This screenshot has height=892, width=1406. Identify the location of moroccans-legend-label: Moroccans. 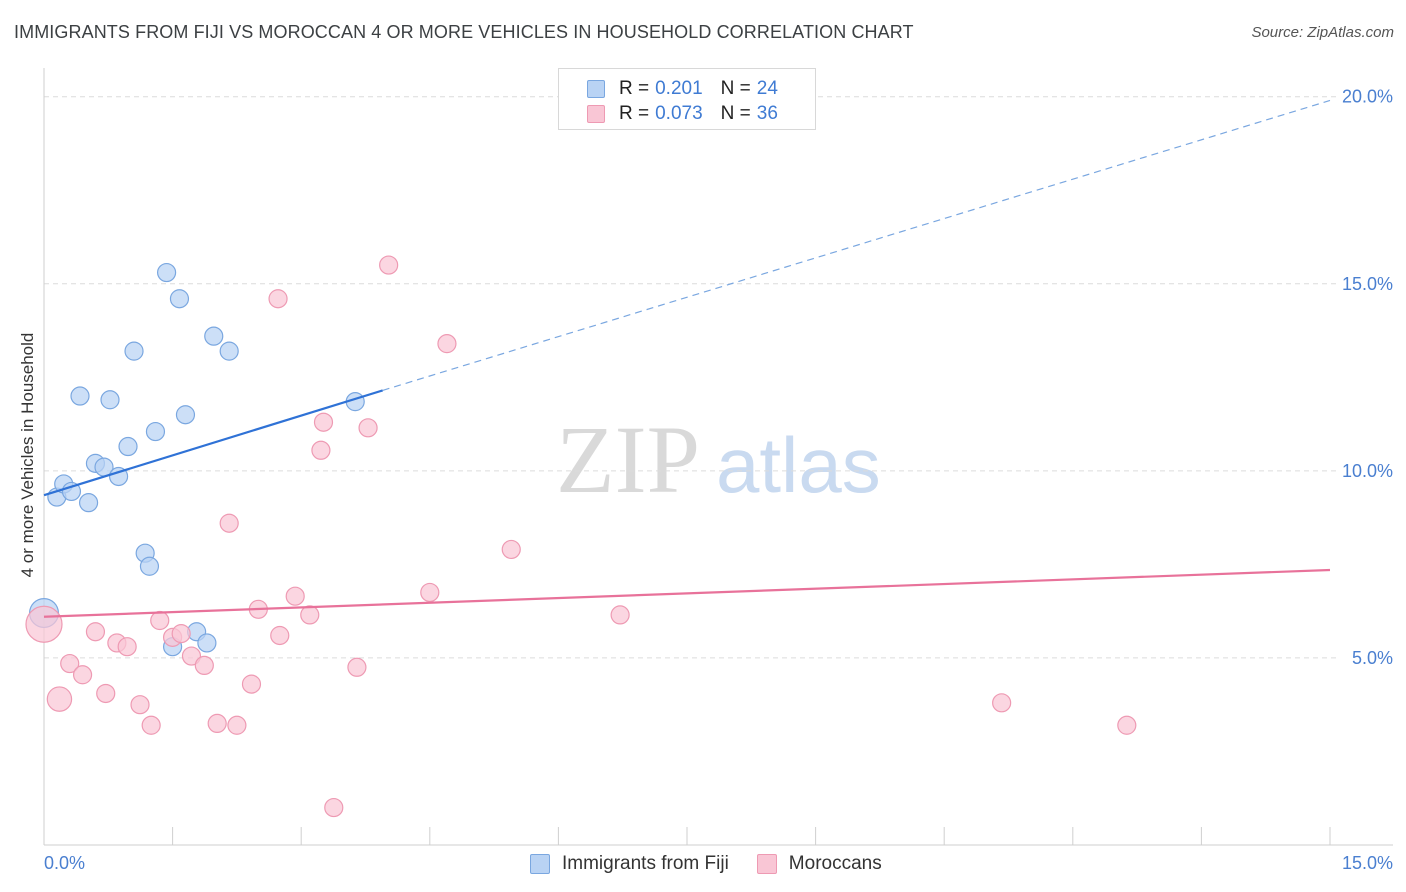
(835, 863).